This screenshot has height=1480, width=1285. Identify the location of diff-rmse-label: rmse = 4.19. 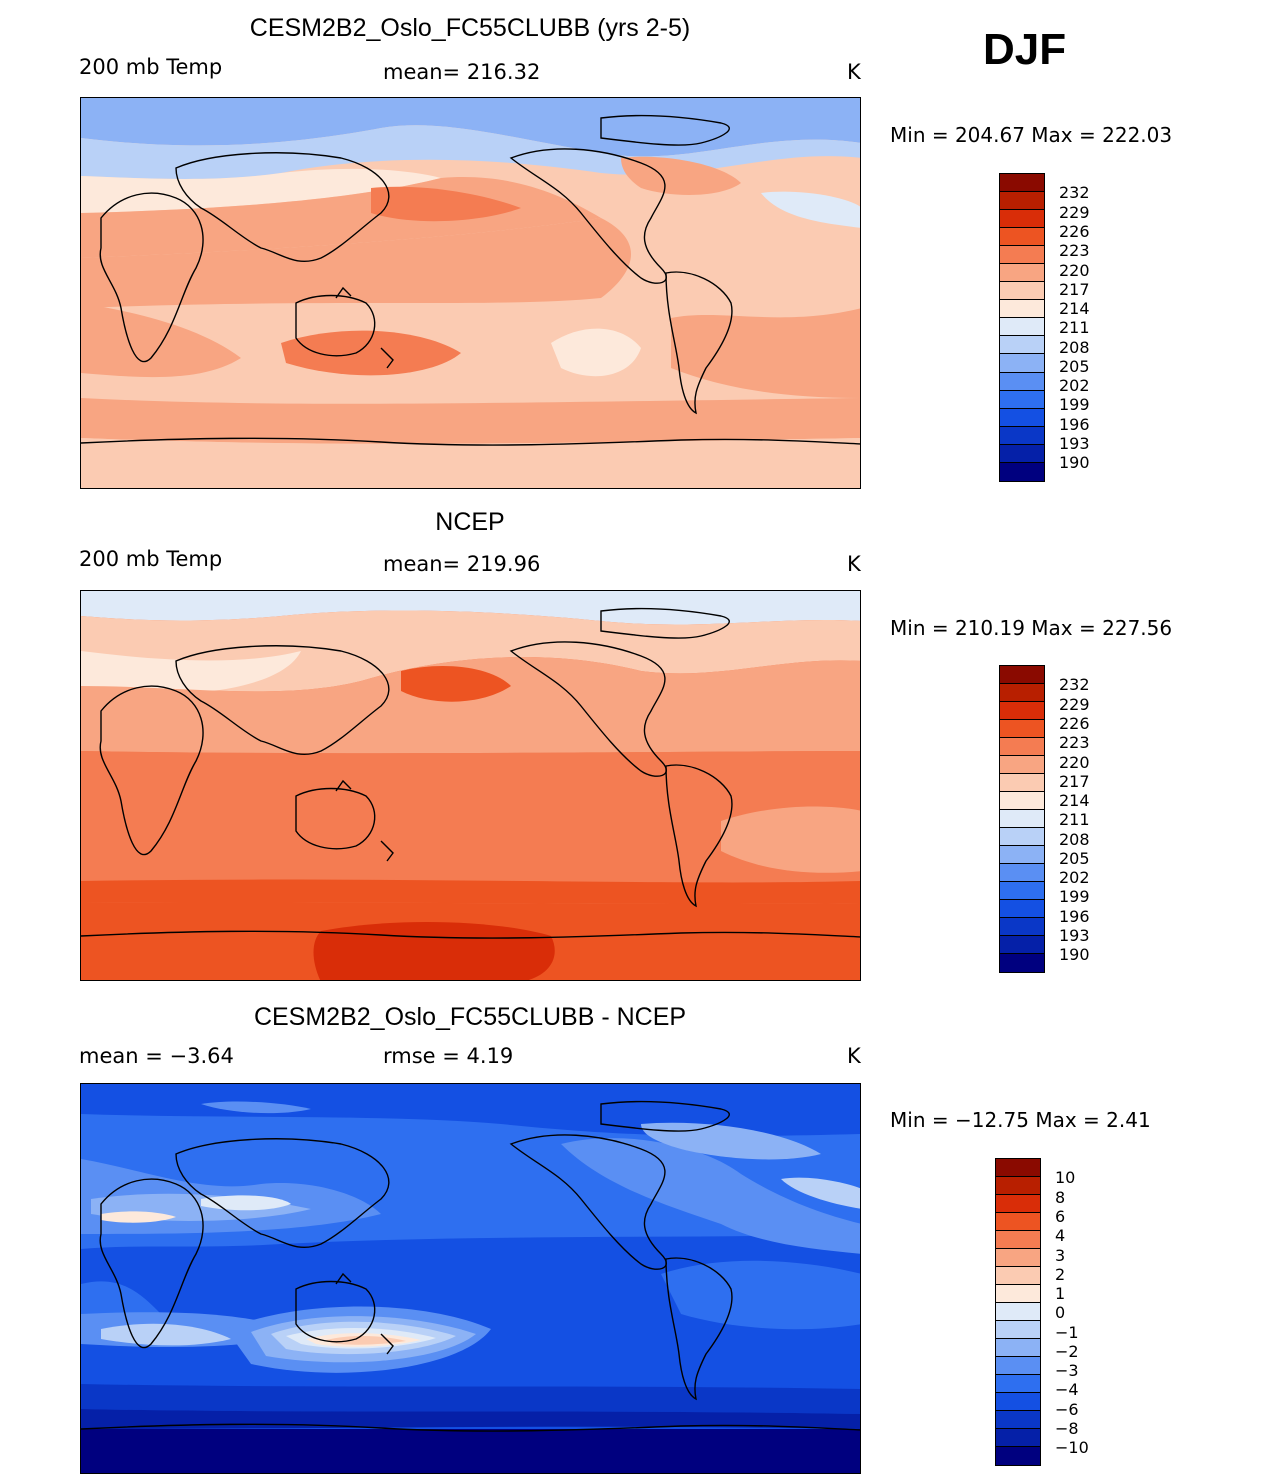
(448, 1056).